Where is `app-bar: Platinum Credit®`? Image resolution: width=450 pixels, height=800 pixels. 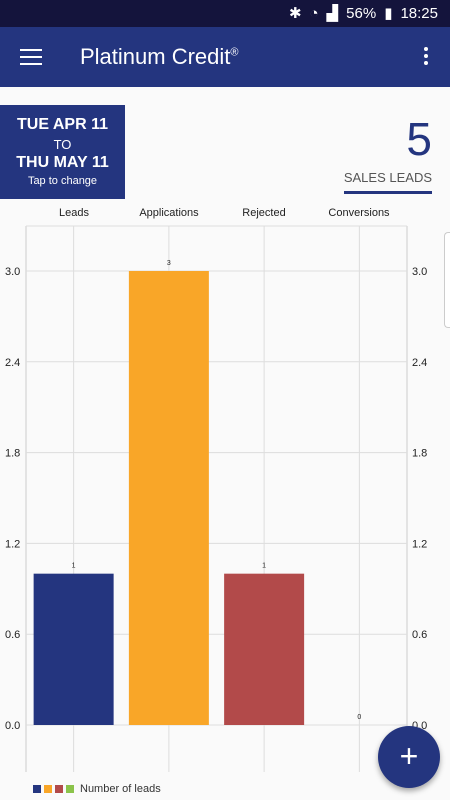 app-bar: Platinum Credit® is located at coordinates (225, 57).